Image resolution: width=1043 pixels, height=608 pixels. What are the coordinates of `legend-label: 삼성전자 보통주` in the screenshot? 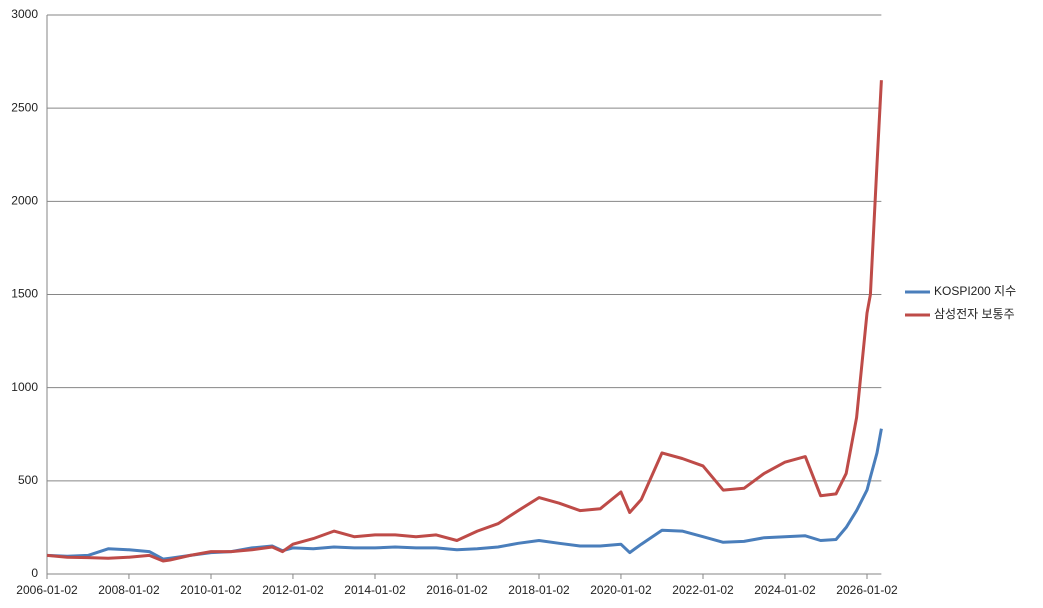 It's located at (974, 314).